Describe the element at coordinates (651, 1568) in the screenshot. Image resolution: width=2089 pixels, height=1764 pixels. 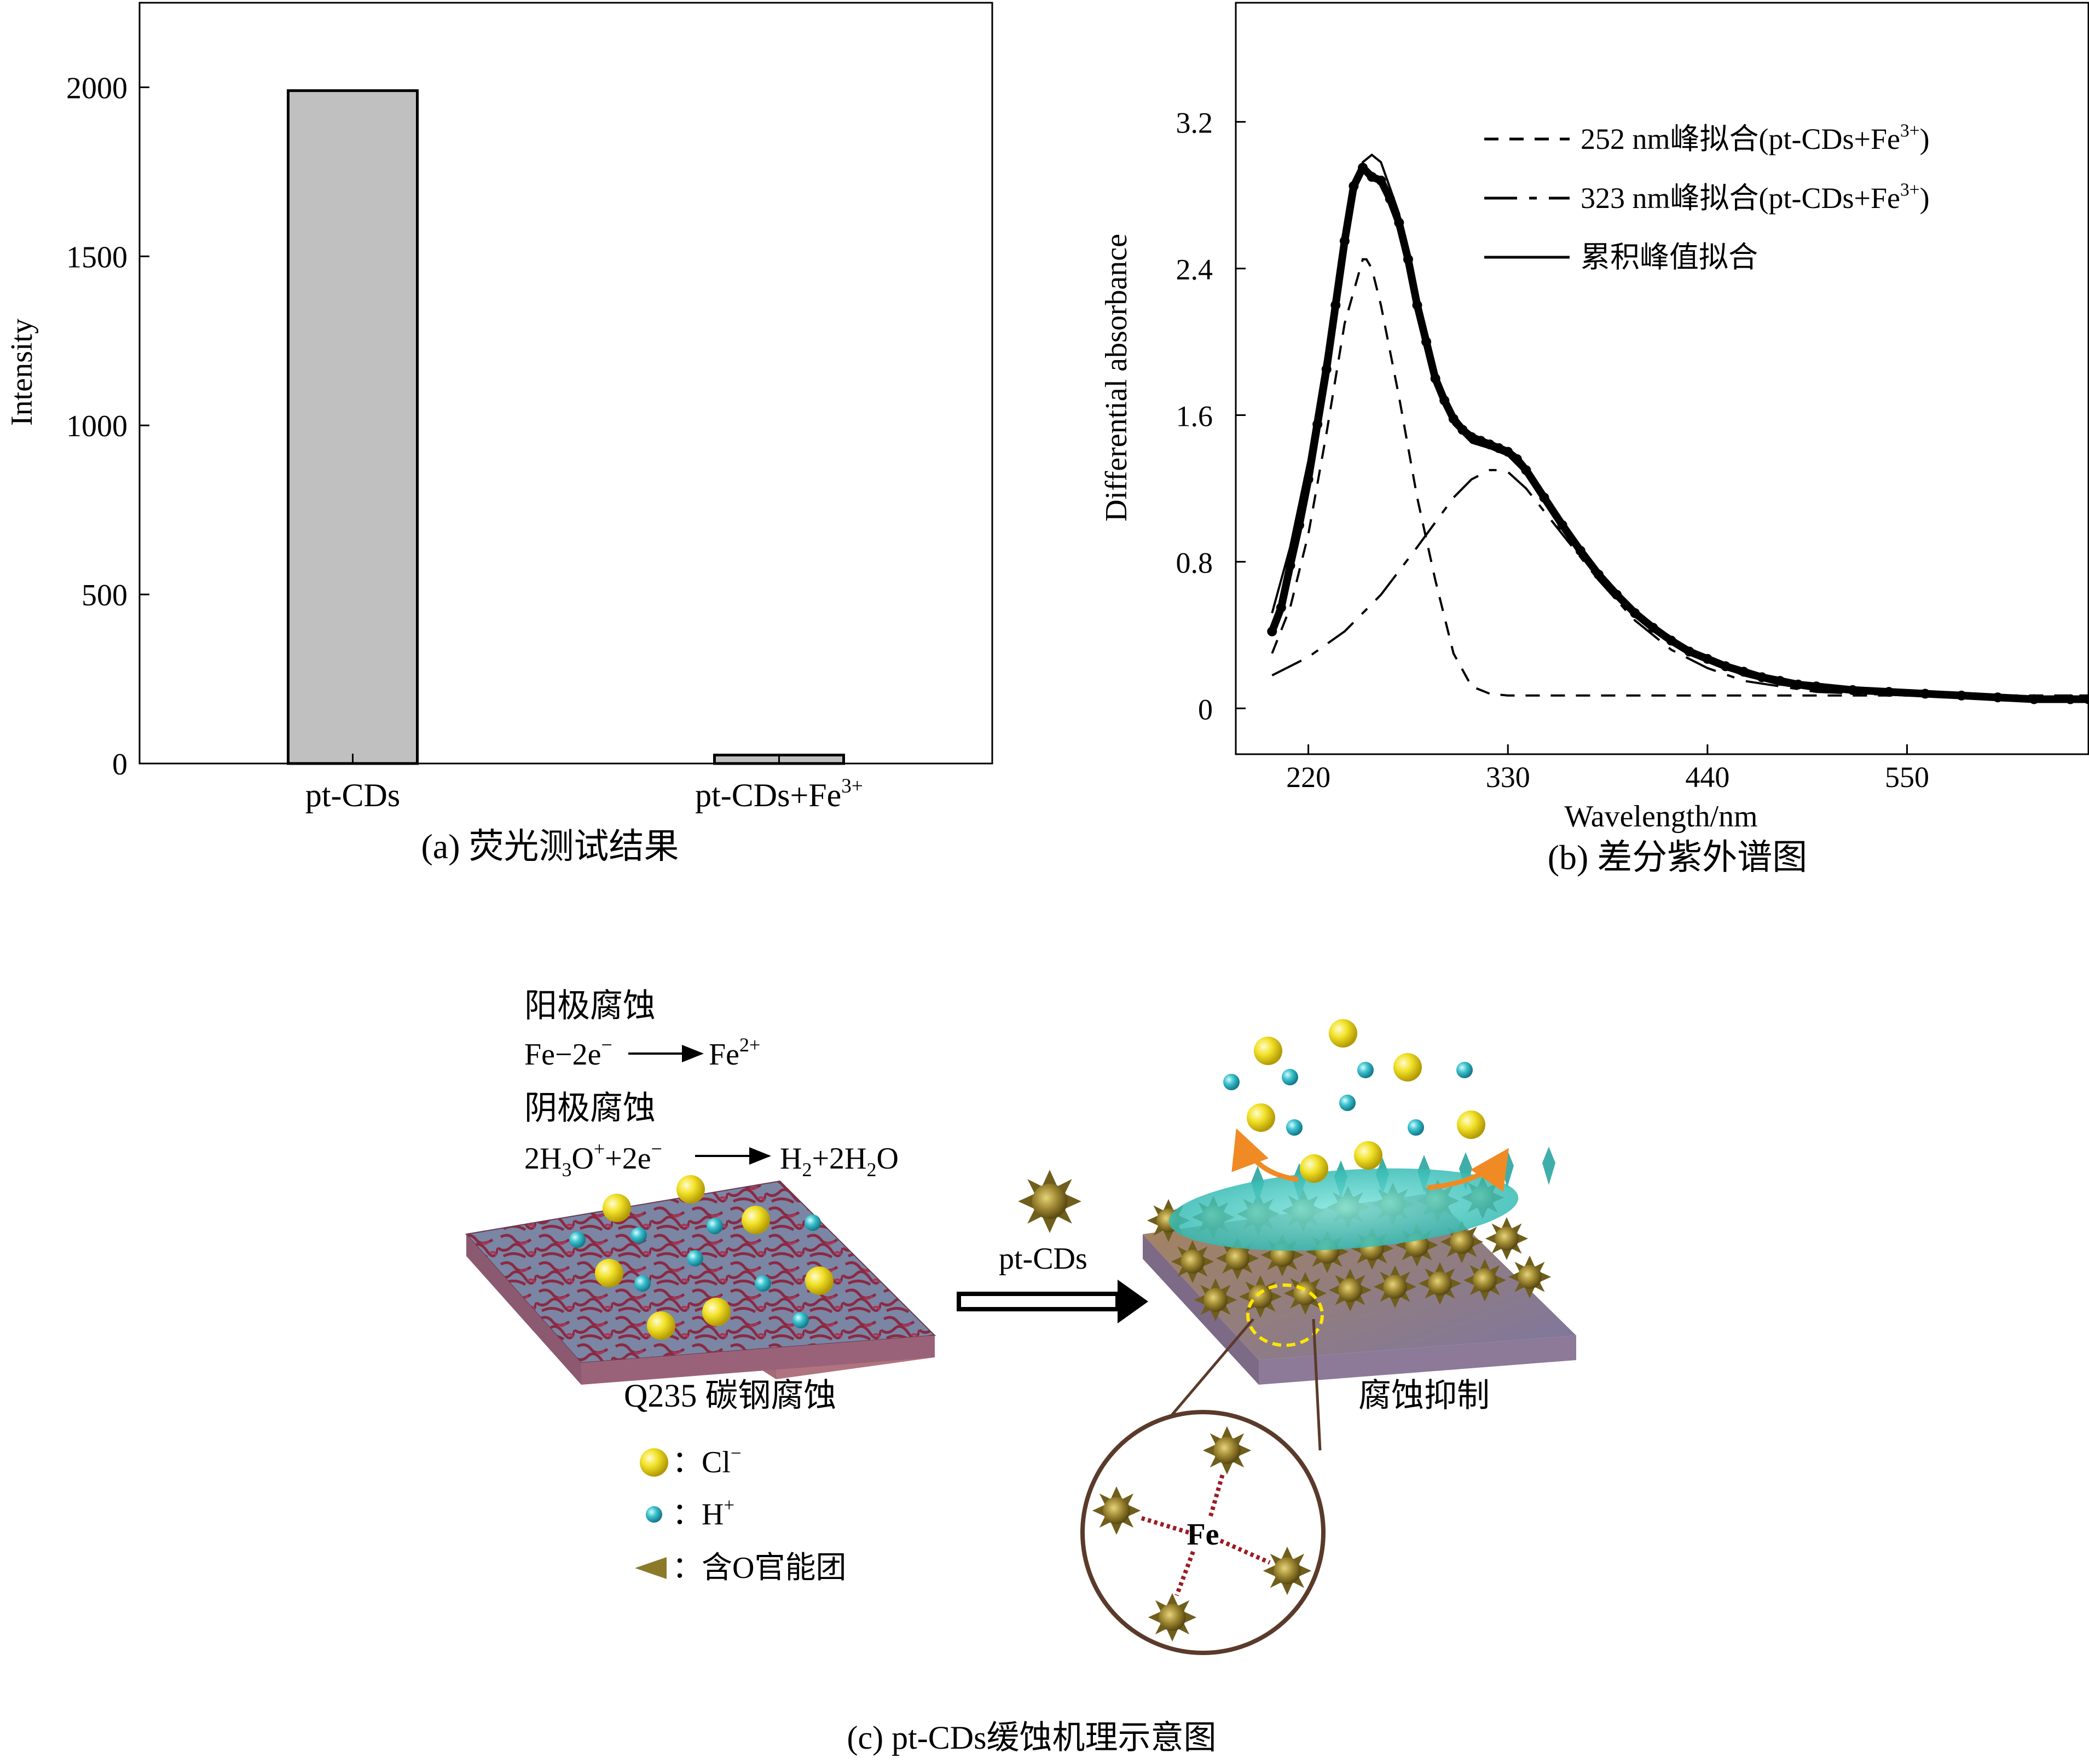
I see `cone-icon` at that location.